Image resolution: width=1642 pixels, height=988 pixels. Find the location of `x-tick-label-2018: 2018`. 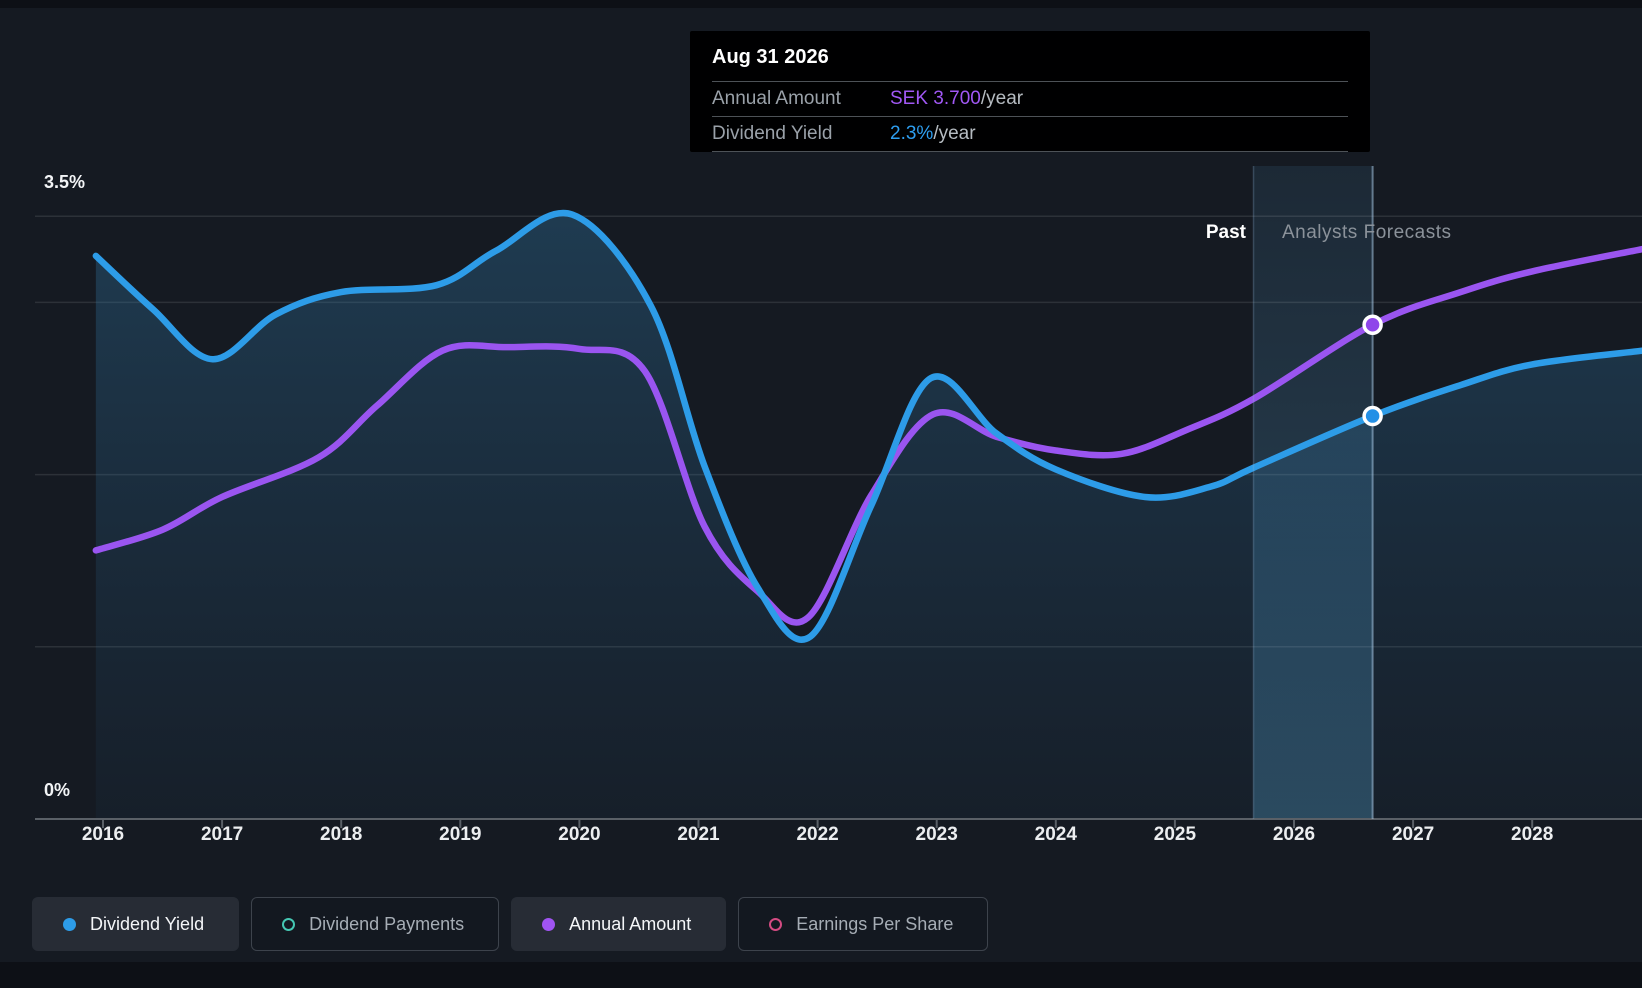

x-tick-label-2018: 2018 is located at coordinates (341, 834).